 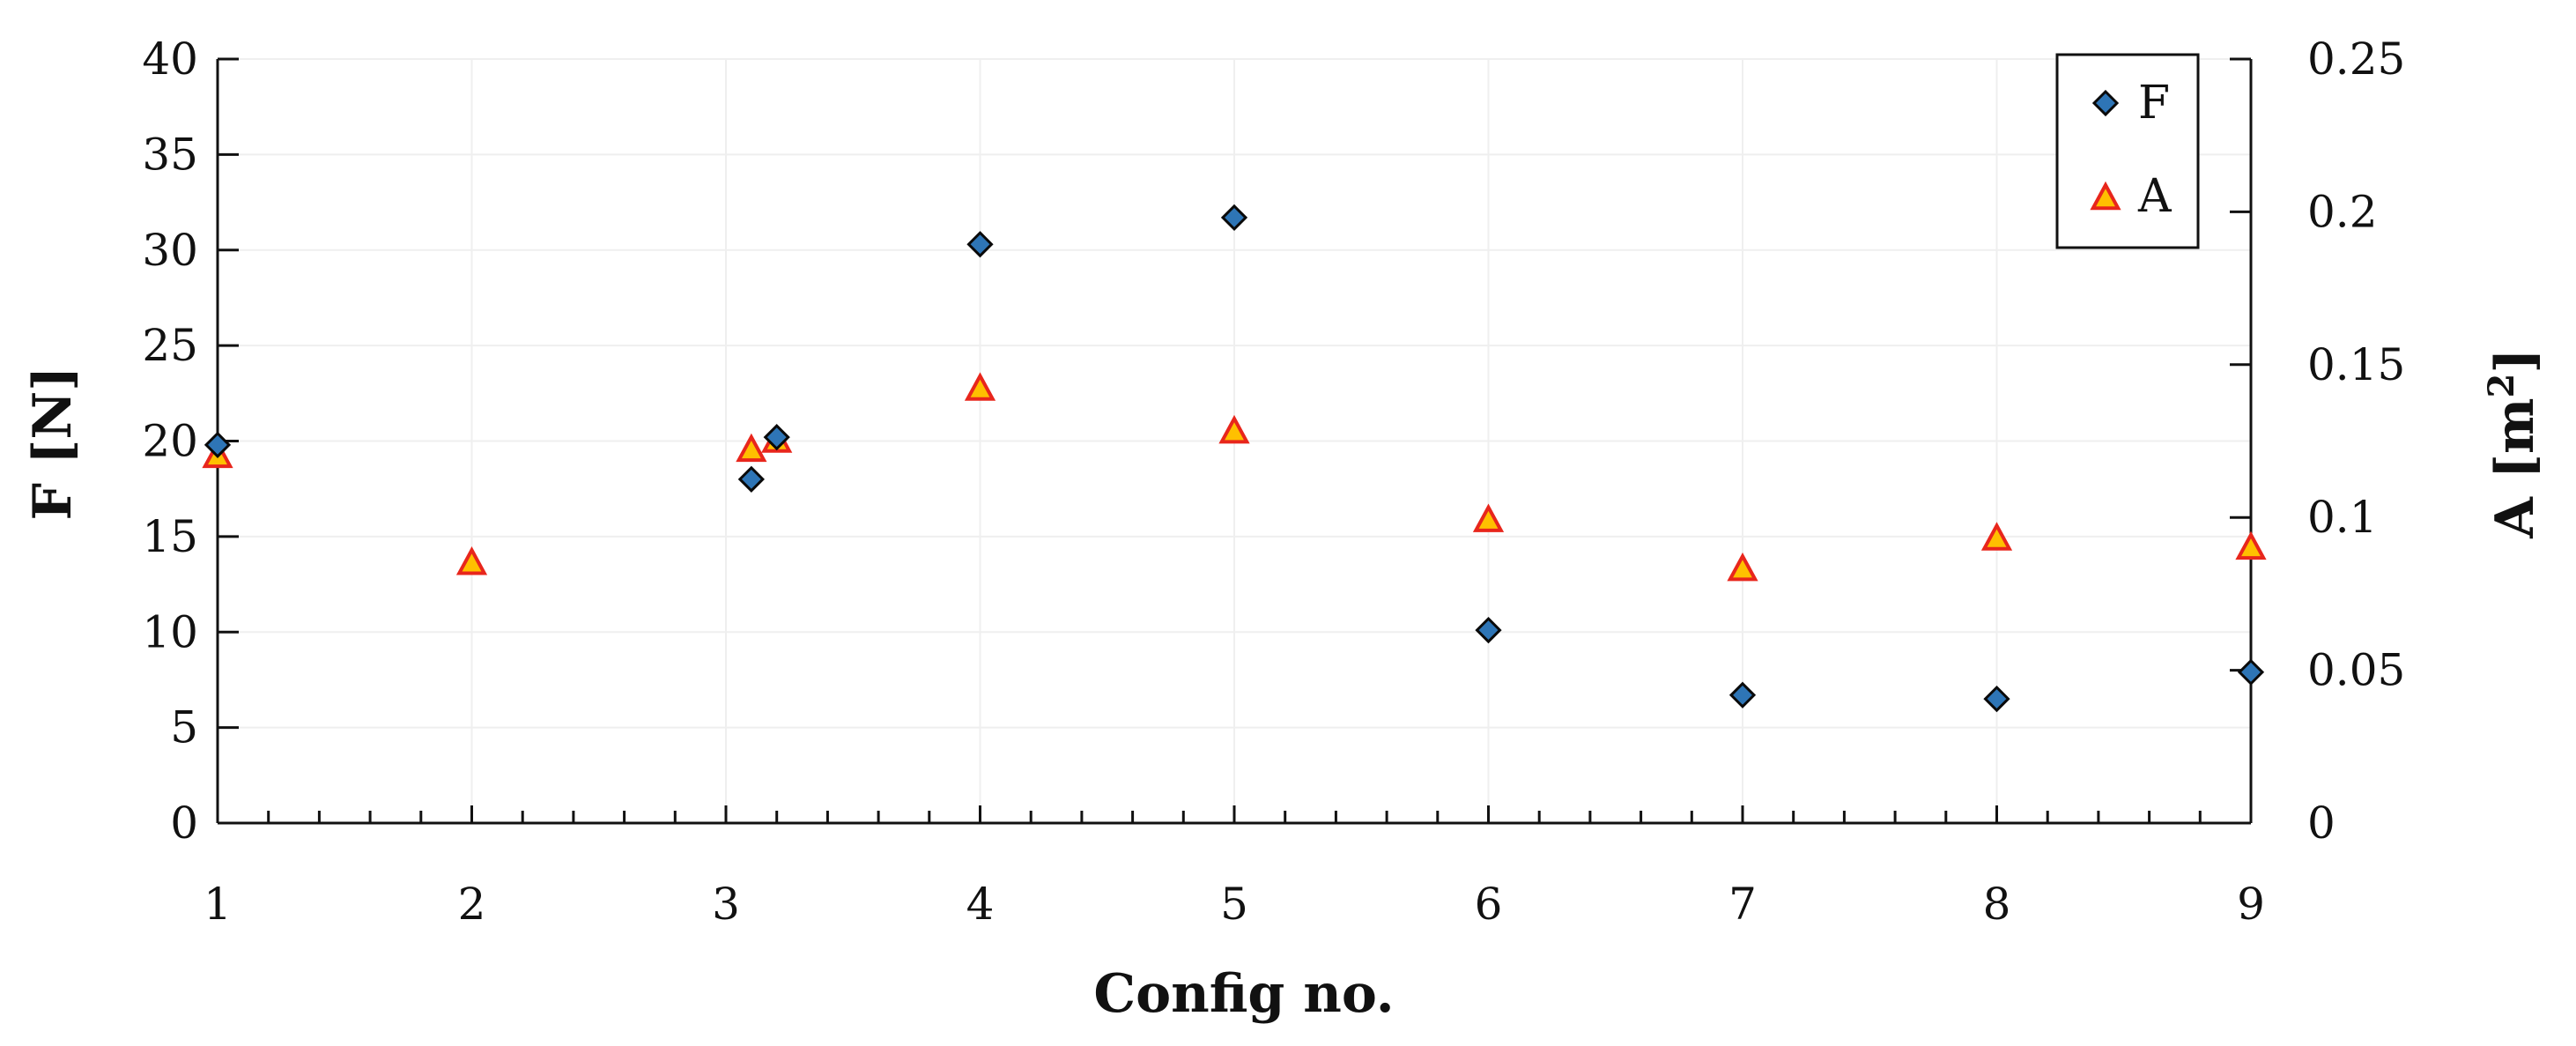 What do you see at coordinates (2106, 103) in the screenshot?
I see `legend-marker-f` at bounding box center [2106, 103].